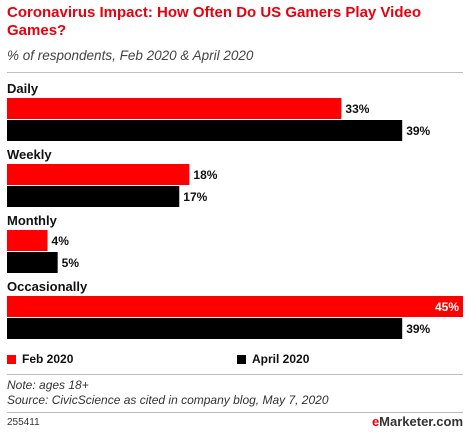 This screenshot has height=433, width=470. Describe the element at coordinates (98, 174) in the screenshot. I see `bar-weekly-feb` at that location.